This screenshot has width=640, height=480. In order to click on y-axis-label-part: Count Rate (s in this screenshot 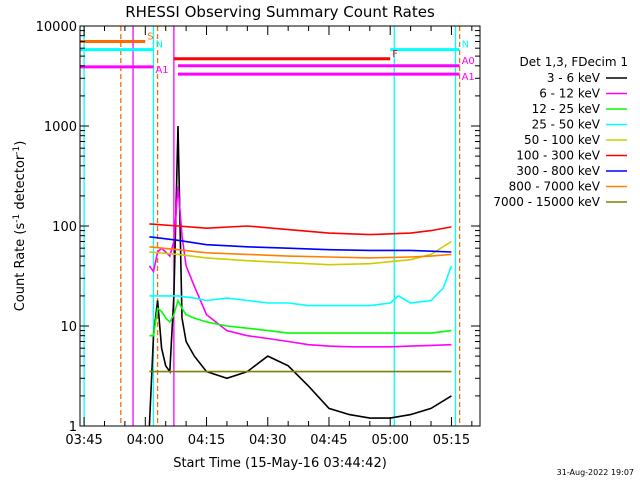, I will do `click(20, 267)`.